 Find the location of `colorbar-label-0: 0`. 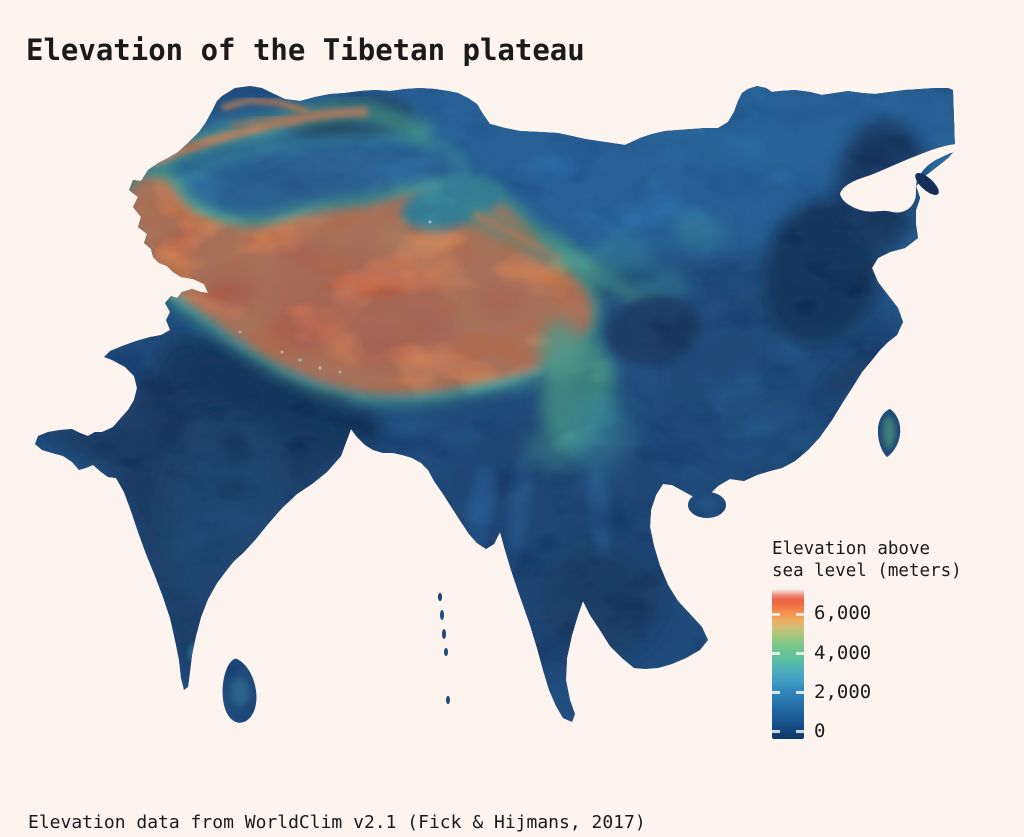

colorbar-label-0: 0 is located at coordinates (820, 730).